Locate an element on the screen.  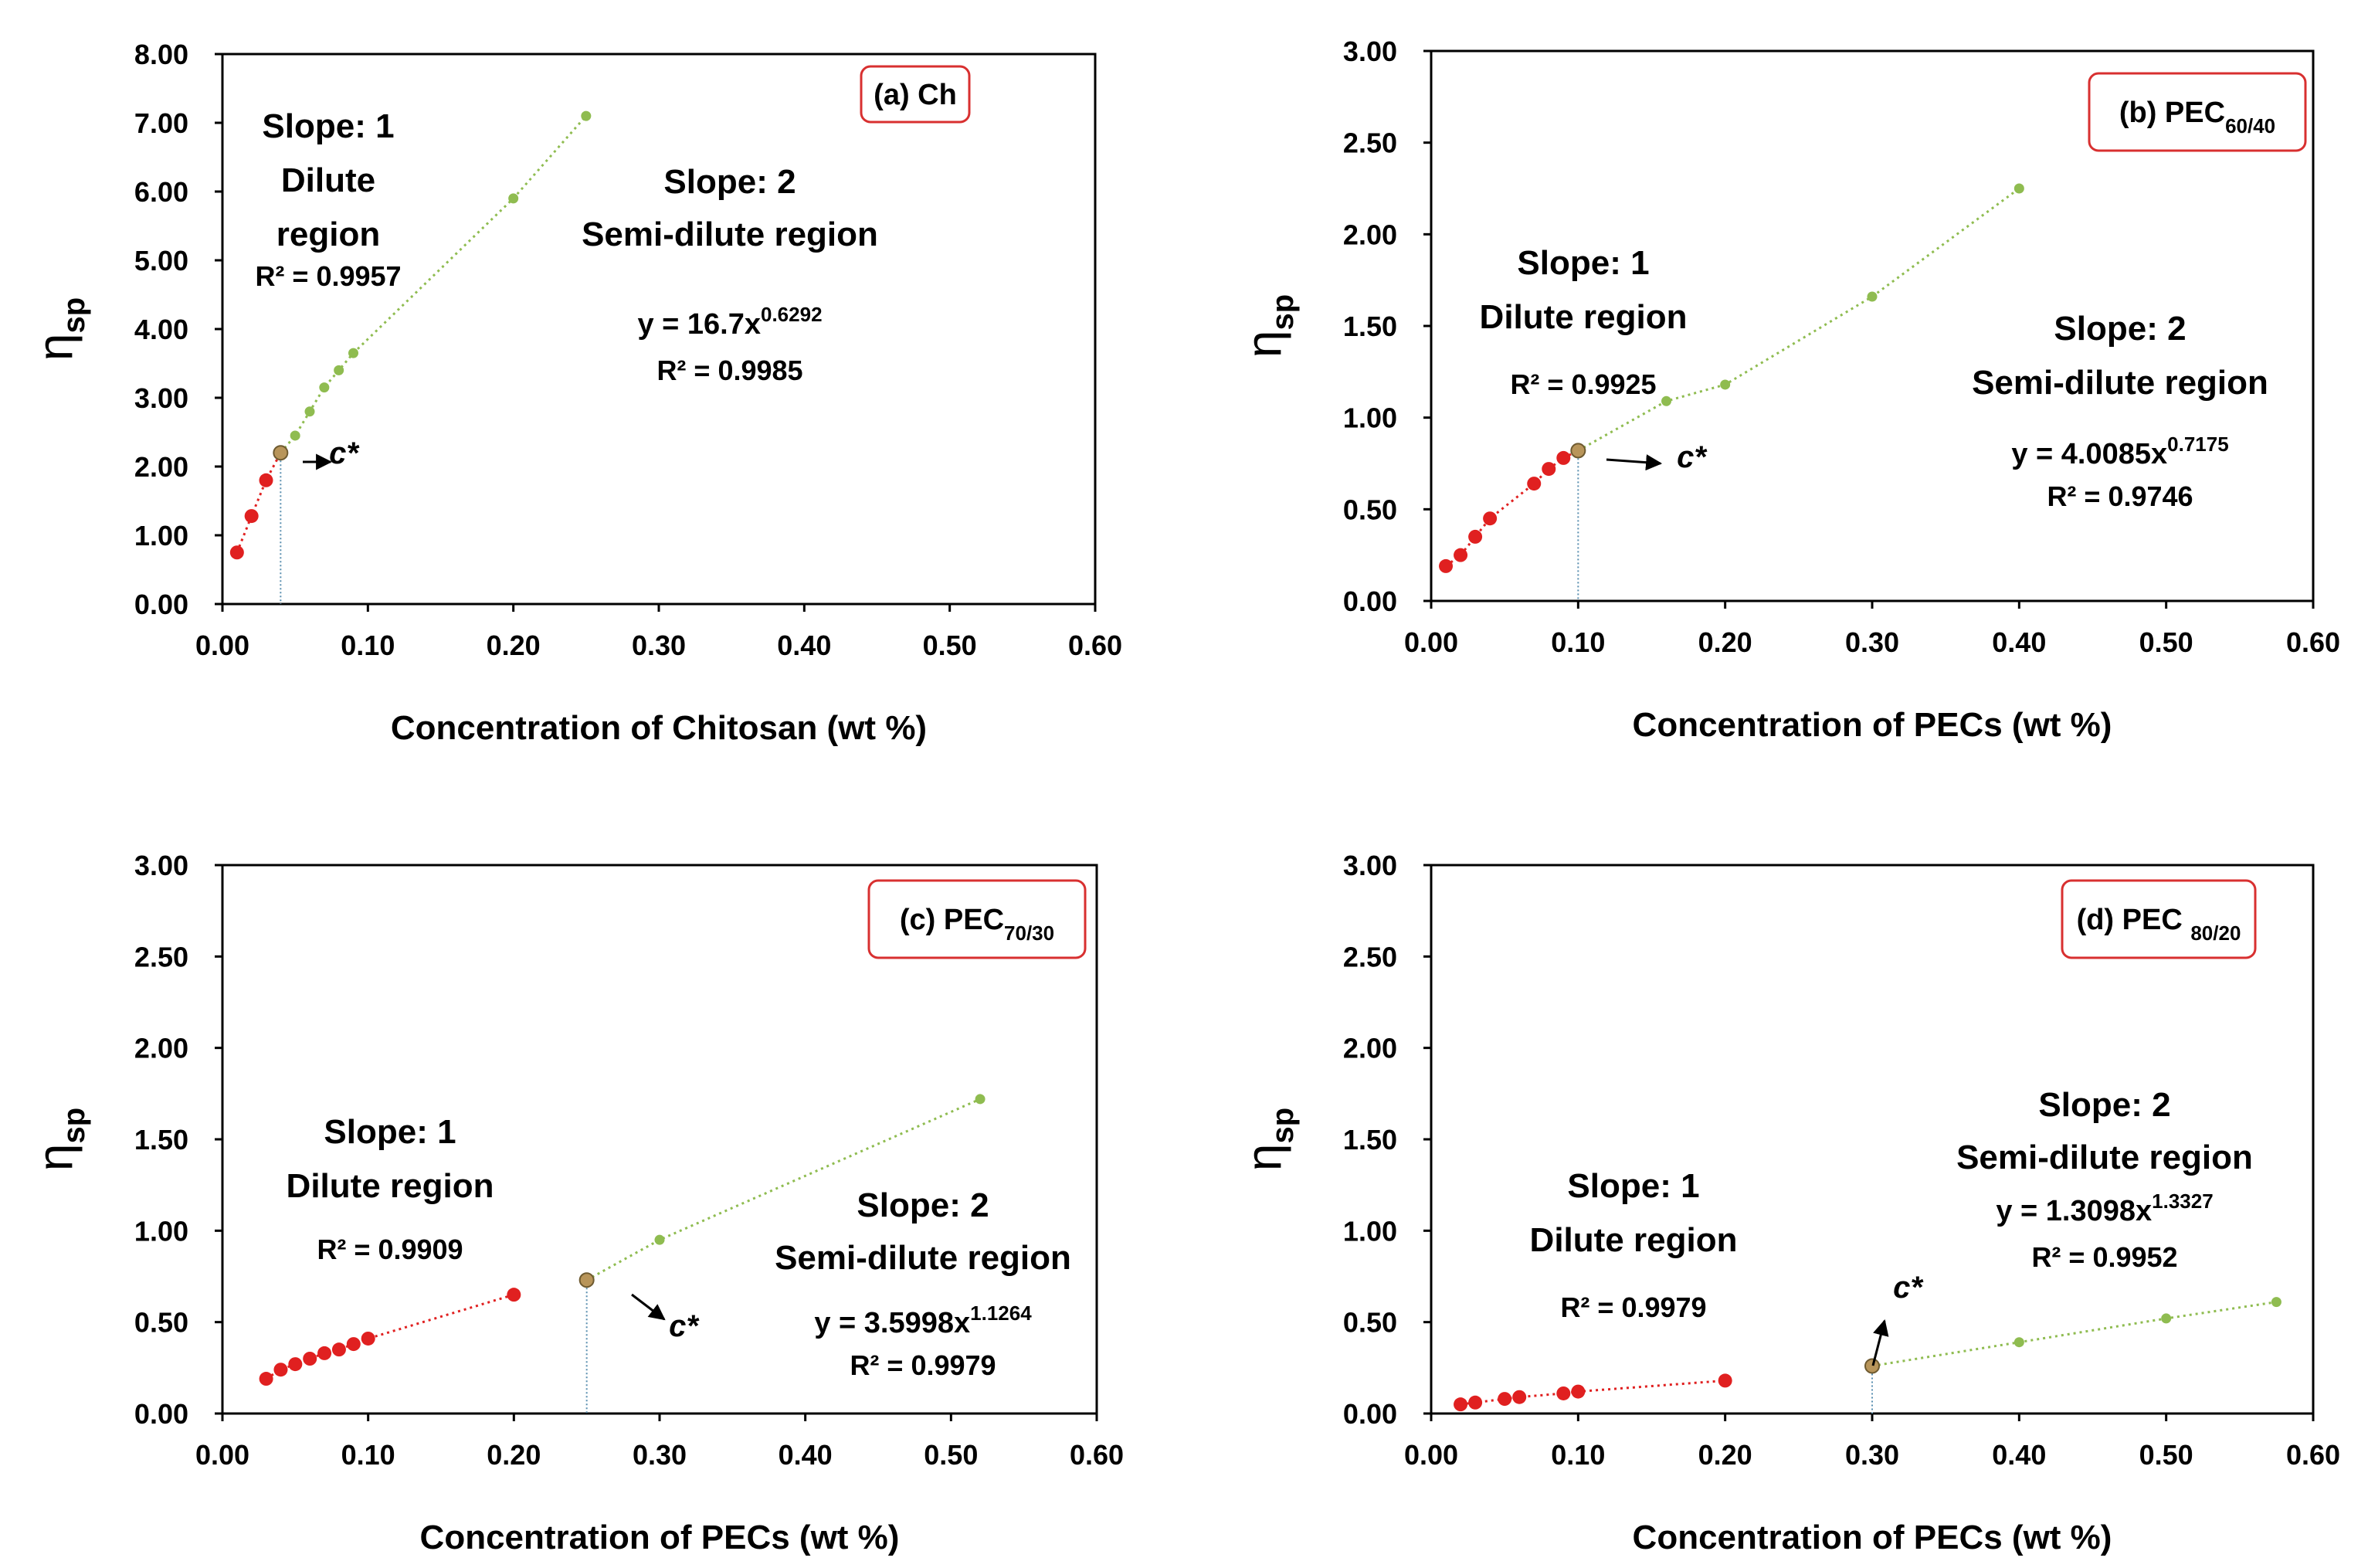
power-law-equation: y = 3.5998x1.1264 is located at coordinates (923, 1320).